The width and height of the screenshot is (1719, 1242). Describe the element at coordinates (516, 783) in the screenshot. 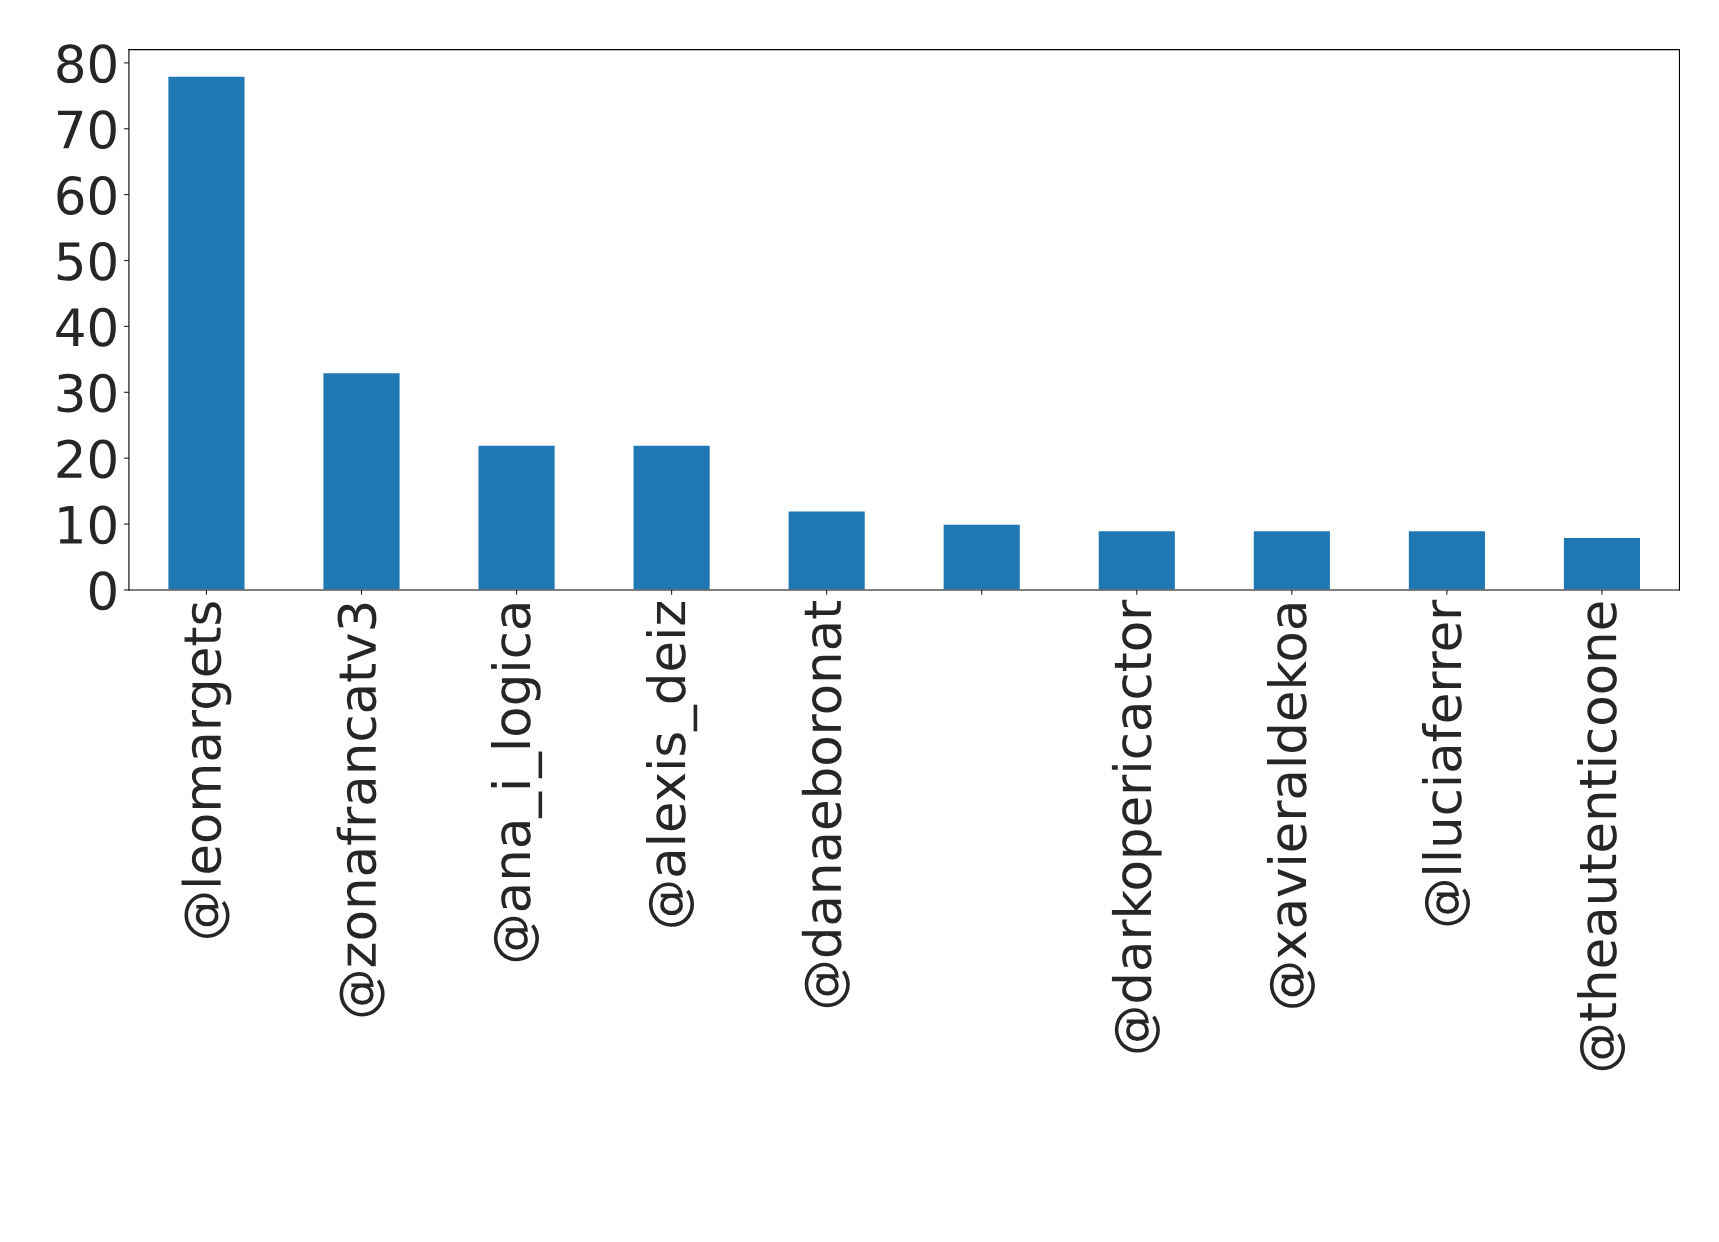

I see `x-tick-label: @ana_i_logica` at that location.